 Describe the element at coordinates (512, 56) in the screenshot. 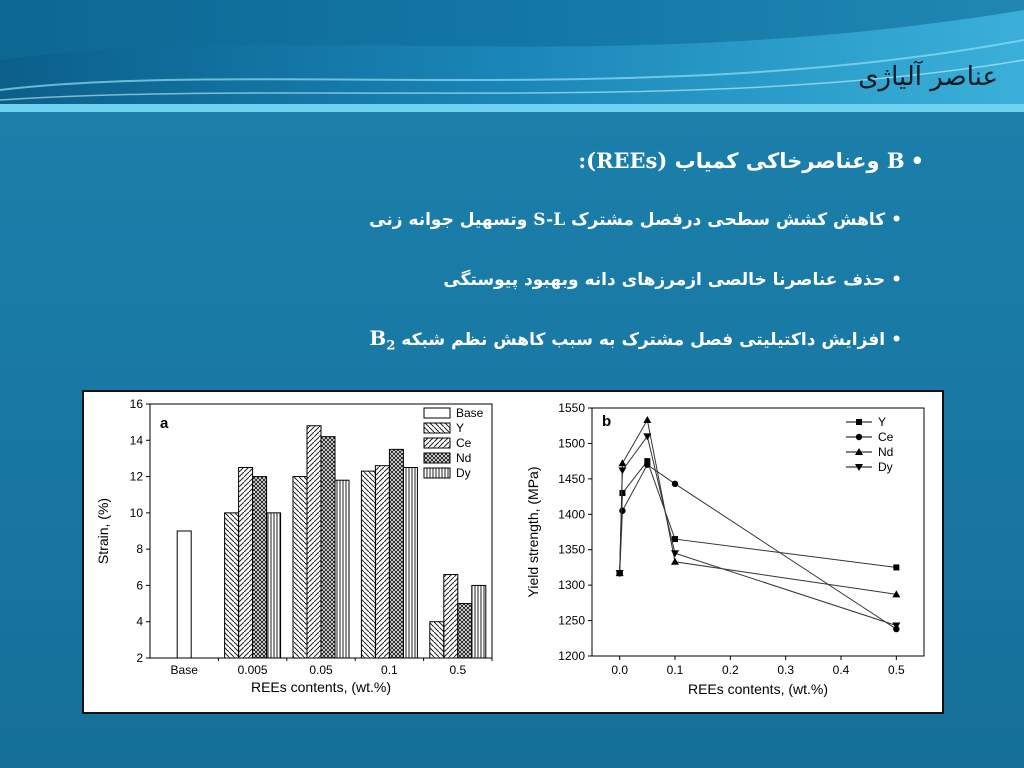

I see `header-wave-band` at that location.